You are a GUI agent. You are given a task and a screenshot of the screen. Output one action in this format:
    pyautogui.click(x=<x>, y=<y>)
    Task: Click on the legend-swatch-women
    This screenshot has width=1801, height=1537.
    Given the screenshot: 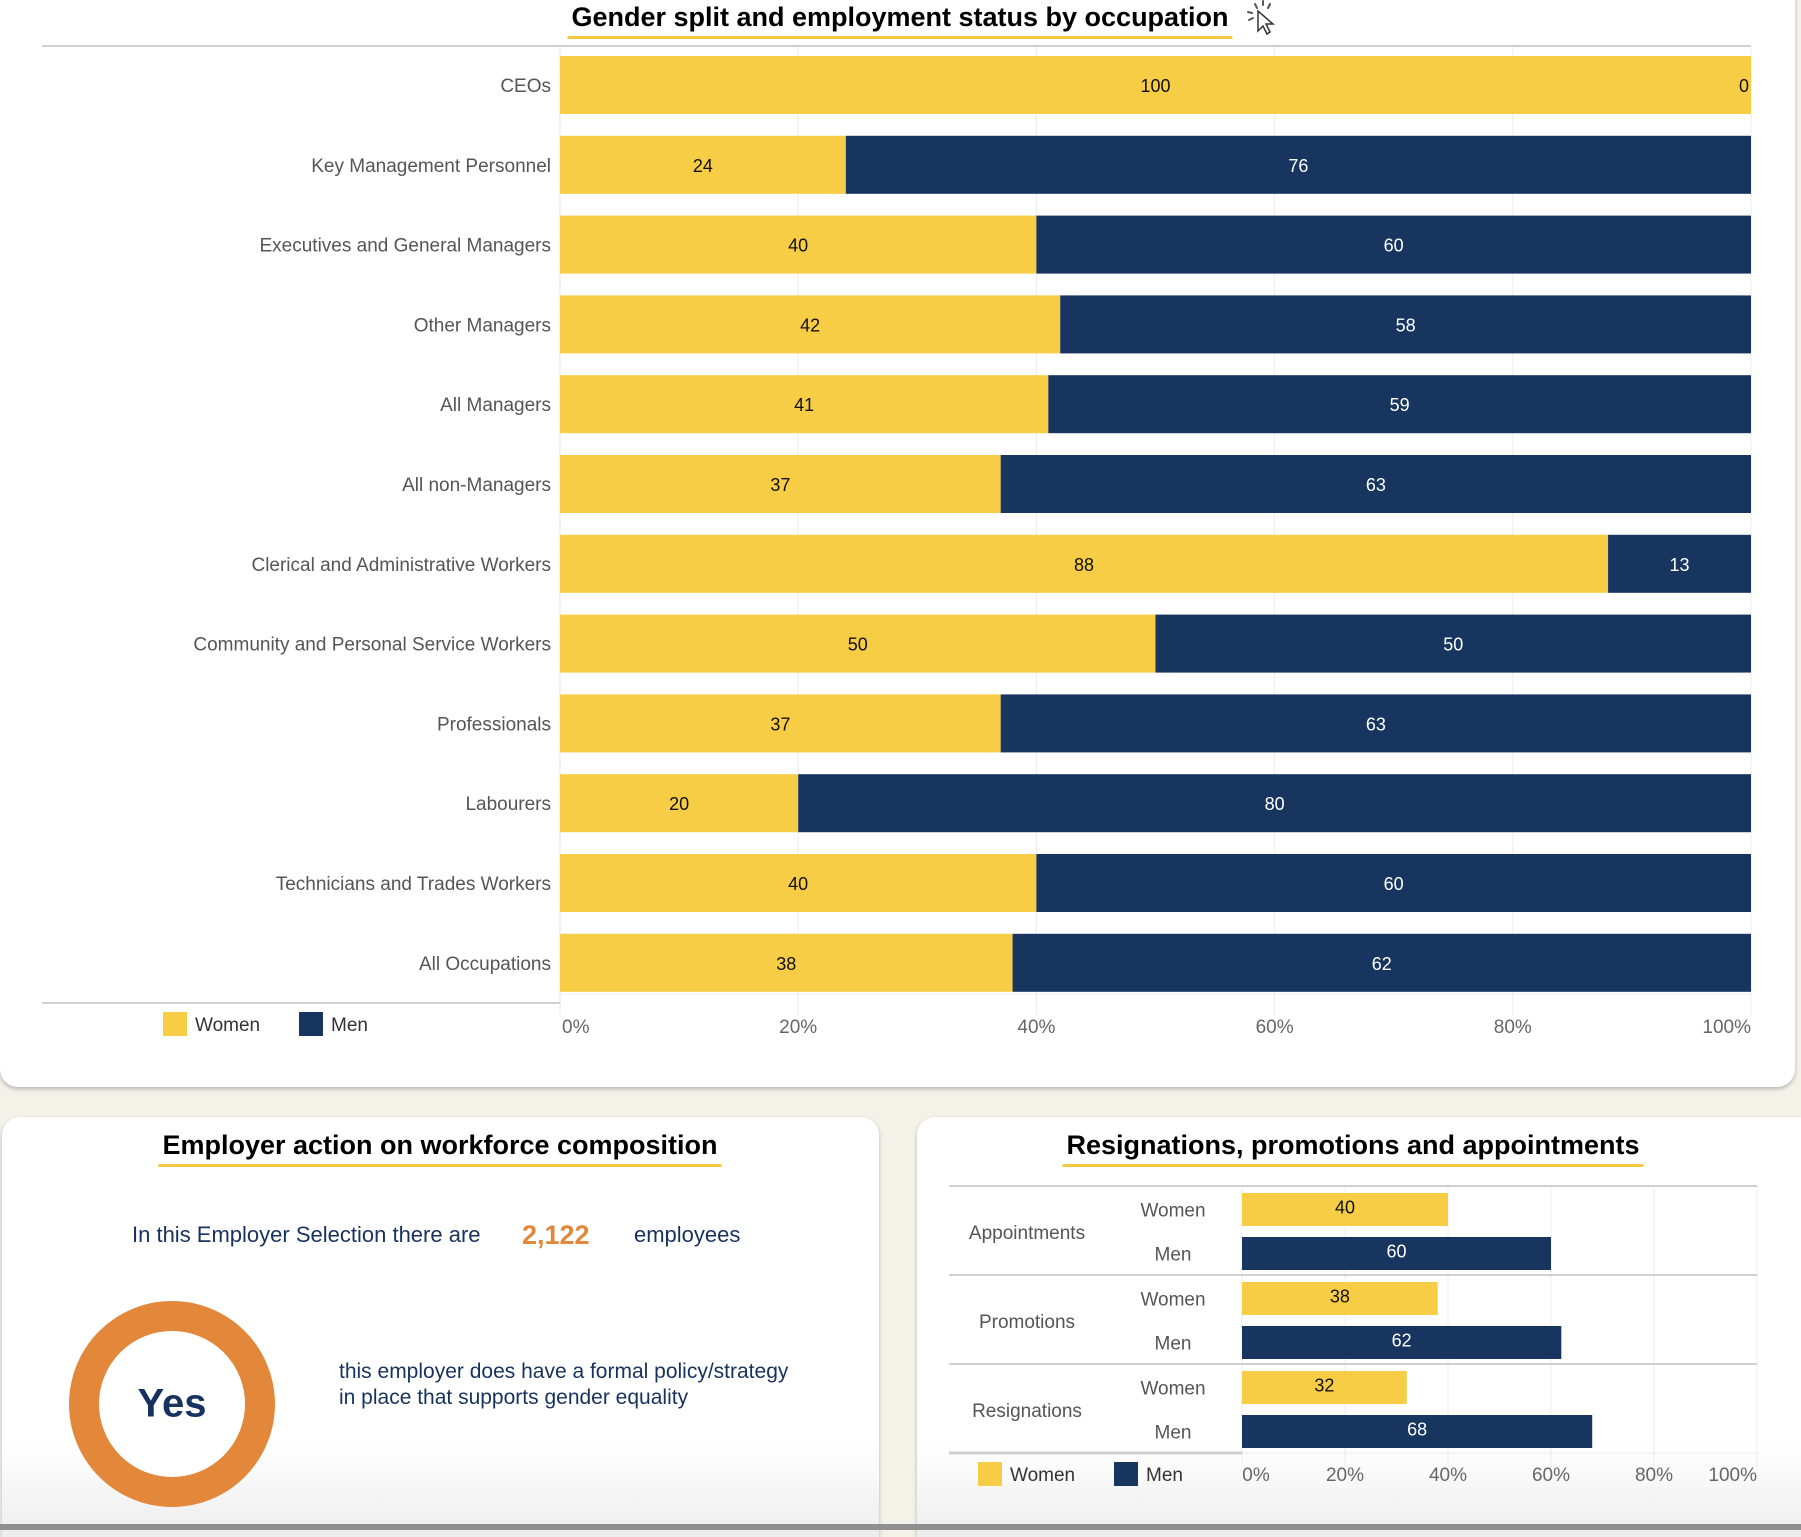 What is the action you would take?
    pyautogui.click(x=990, y=1474)
    